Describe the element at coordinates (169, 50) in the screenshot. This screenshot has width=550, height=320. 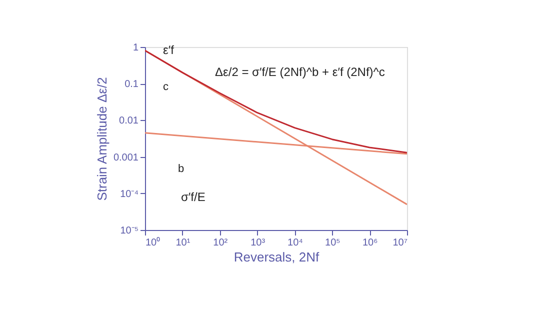
I see `annotation: ε′f` at that location.